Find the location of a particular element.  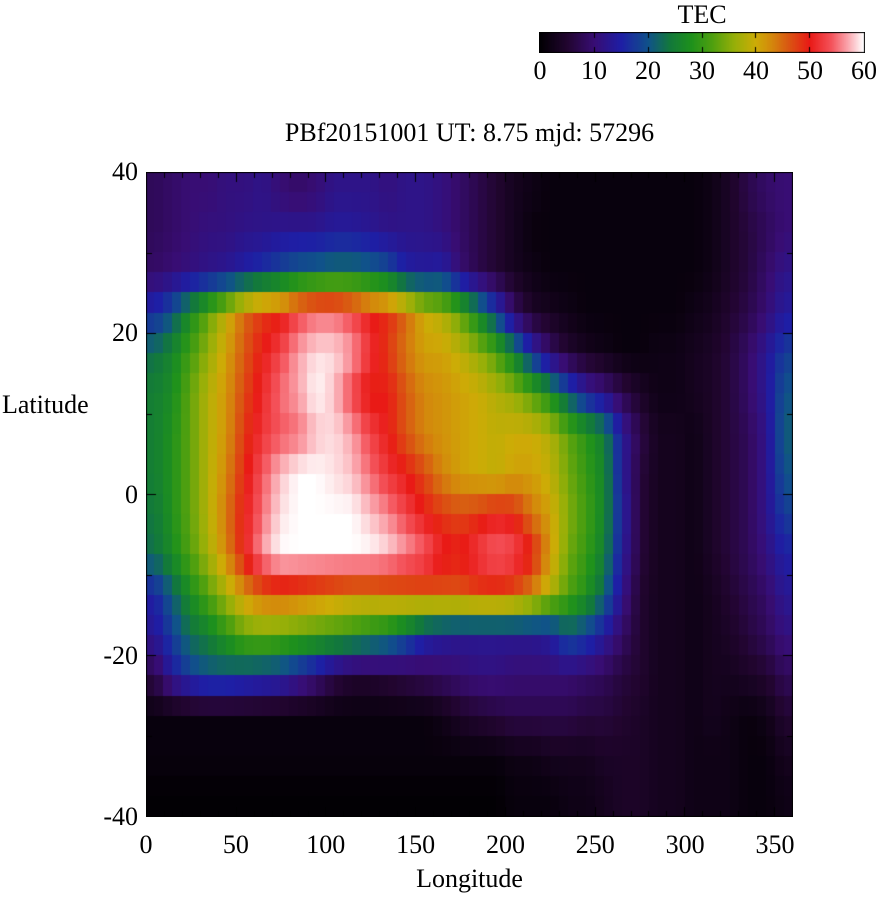

colorbar-tick-label: 0 is located at coordinates (540, 70).